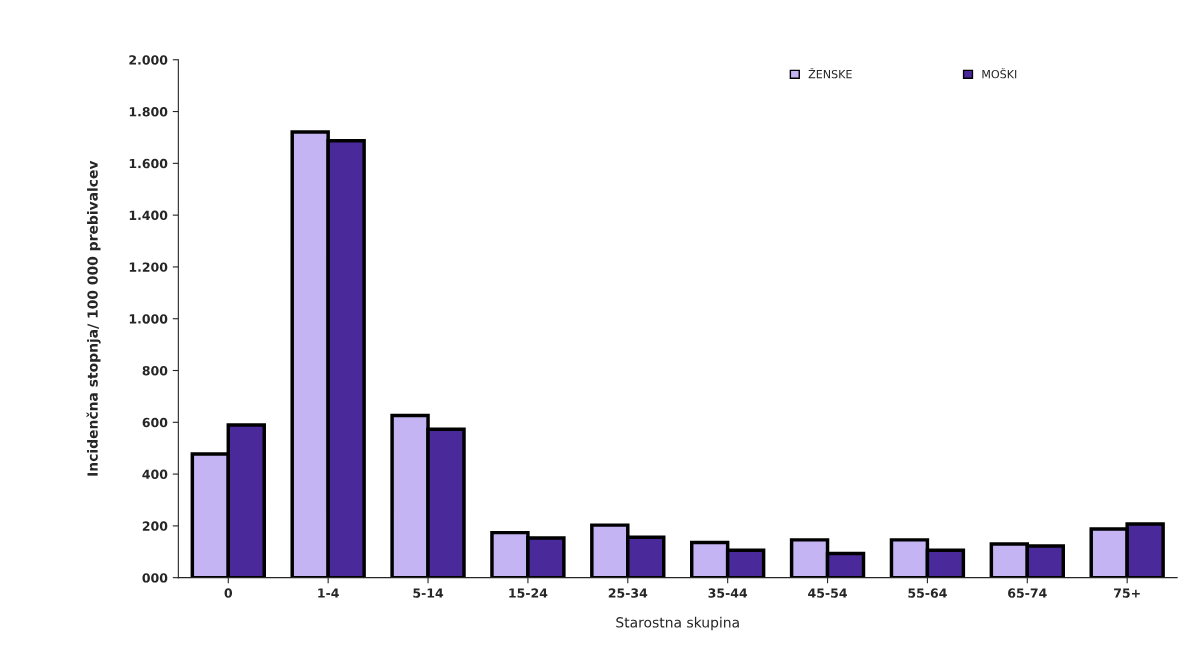 The width and height of the screenshot is (1189, 664). Describe the element at coordinates (728, 593) in the screenshot. I see `x-tick-label: 35-44` at that location.